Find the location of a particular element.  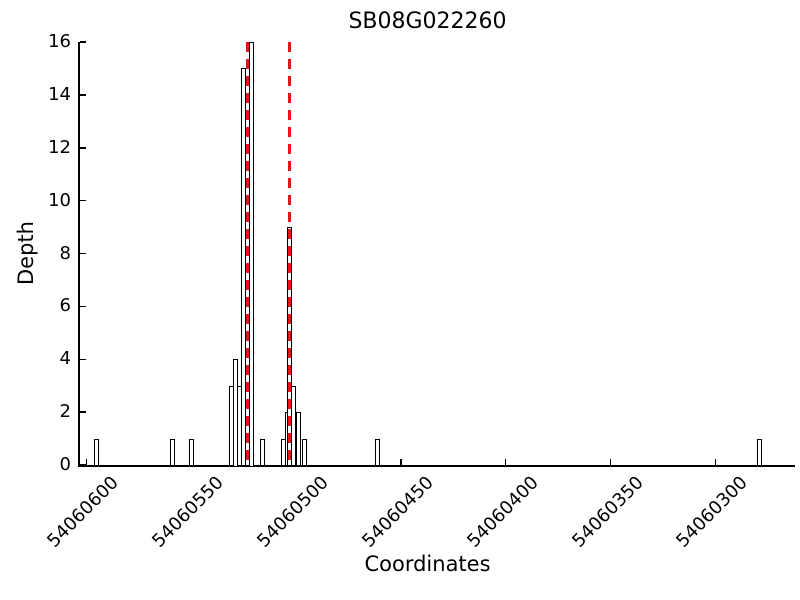

y-tick-label: 10 is located at coordinates (59, 200).